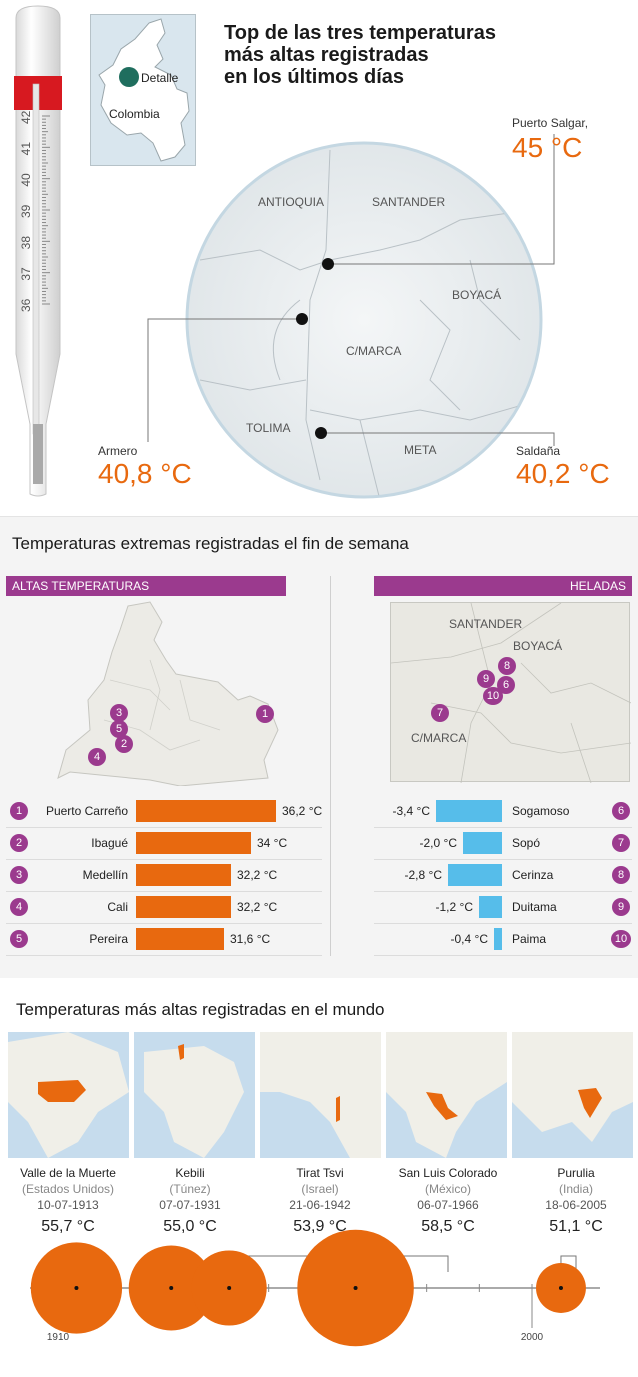 Image resolution: width=638 pixels, height=1377 pixels. I want to click on frost-region-santander: SANTANDER, so click(486, 624).